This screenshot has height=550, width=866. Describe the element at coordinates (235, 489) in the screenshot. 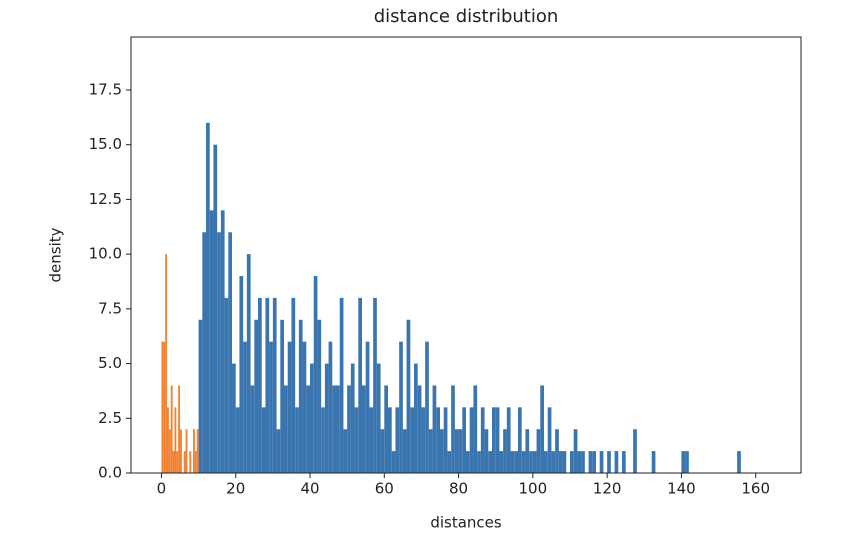

I see `x-tick-label: 20` at that location.